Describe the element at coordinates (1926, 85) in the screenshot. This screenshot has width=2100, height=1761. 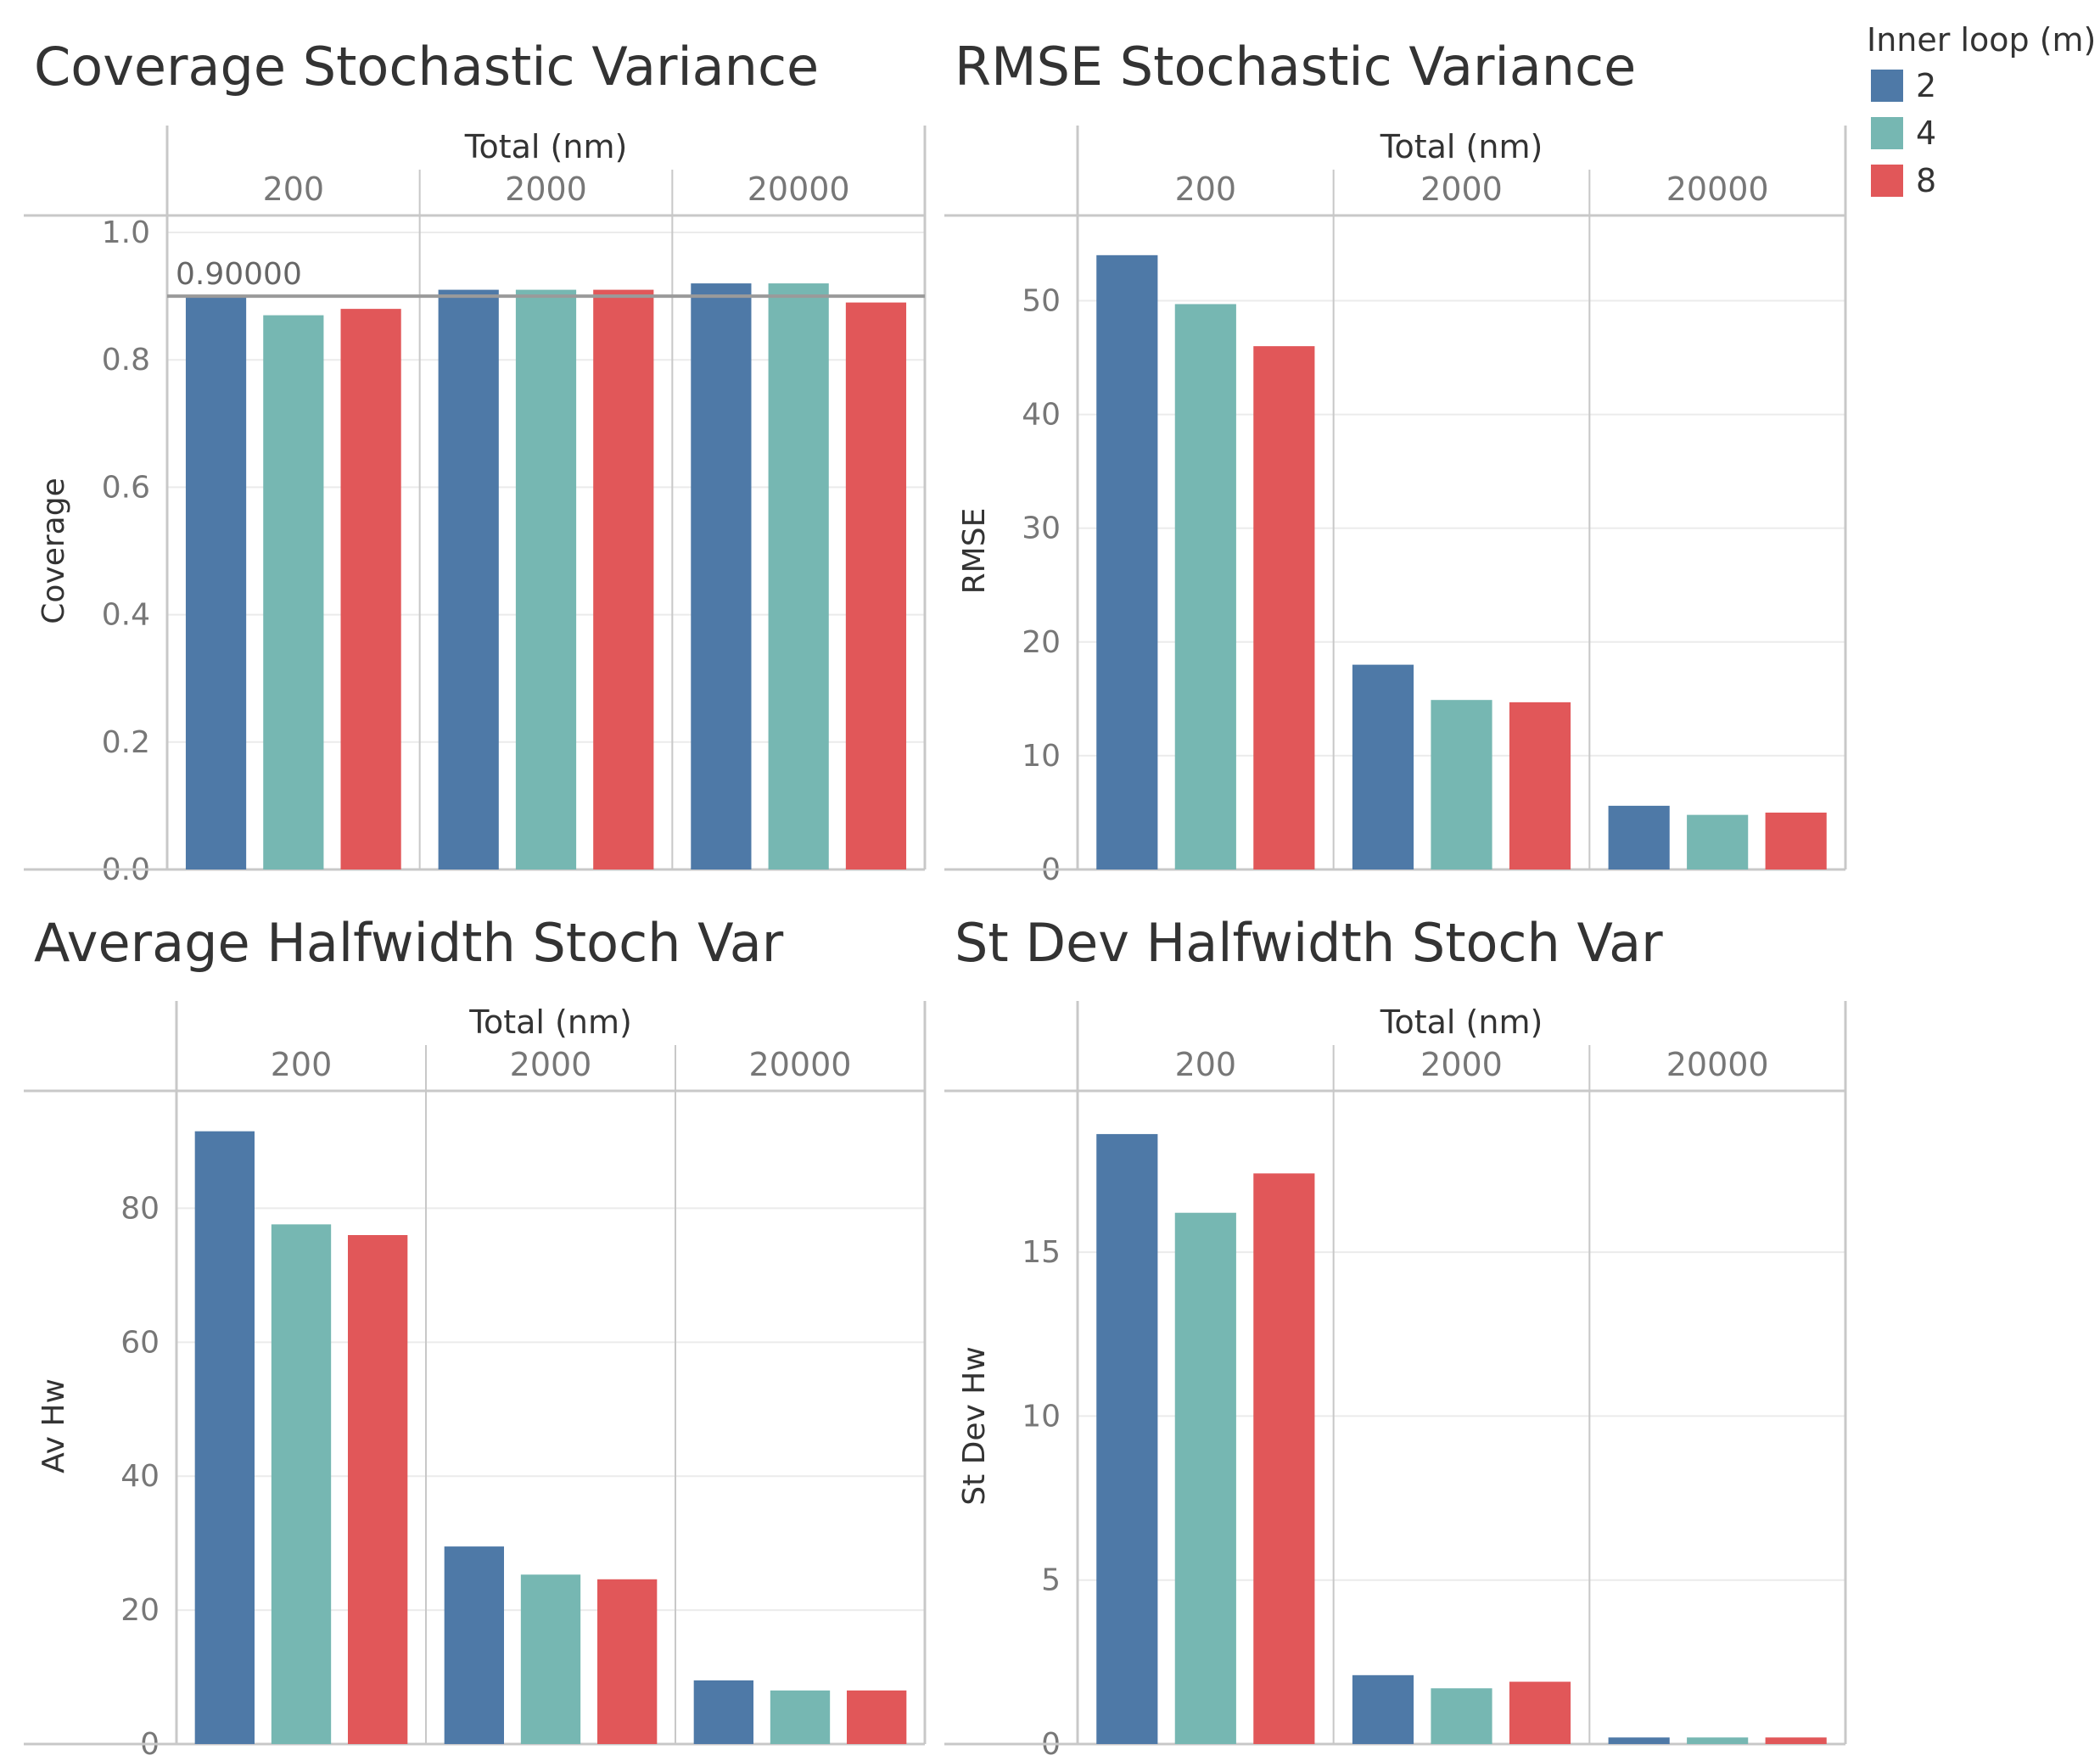
I see `legend-label: 2` at that location.